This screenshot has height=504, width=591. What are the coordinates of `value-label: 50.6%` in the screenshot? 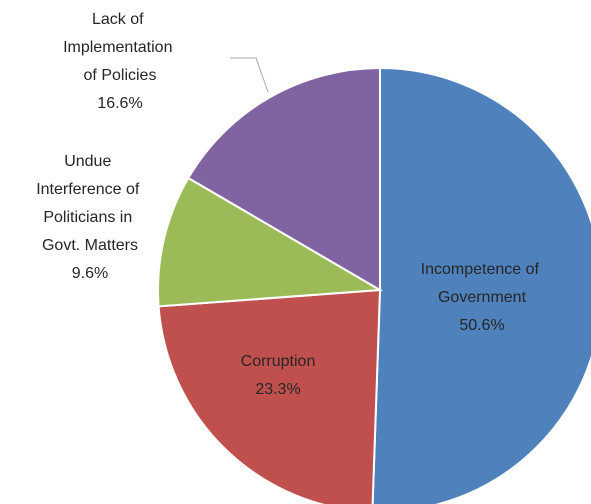 It's located at (481, 325).